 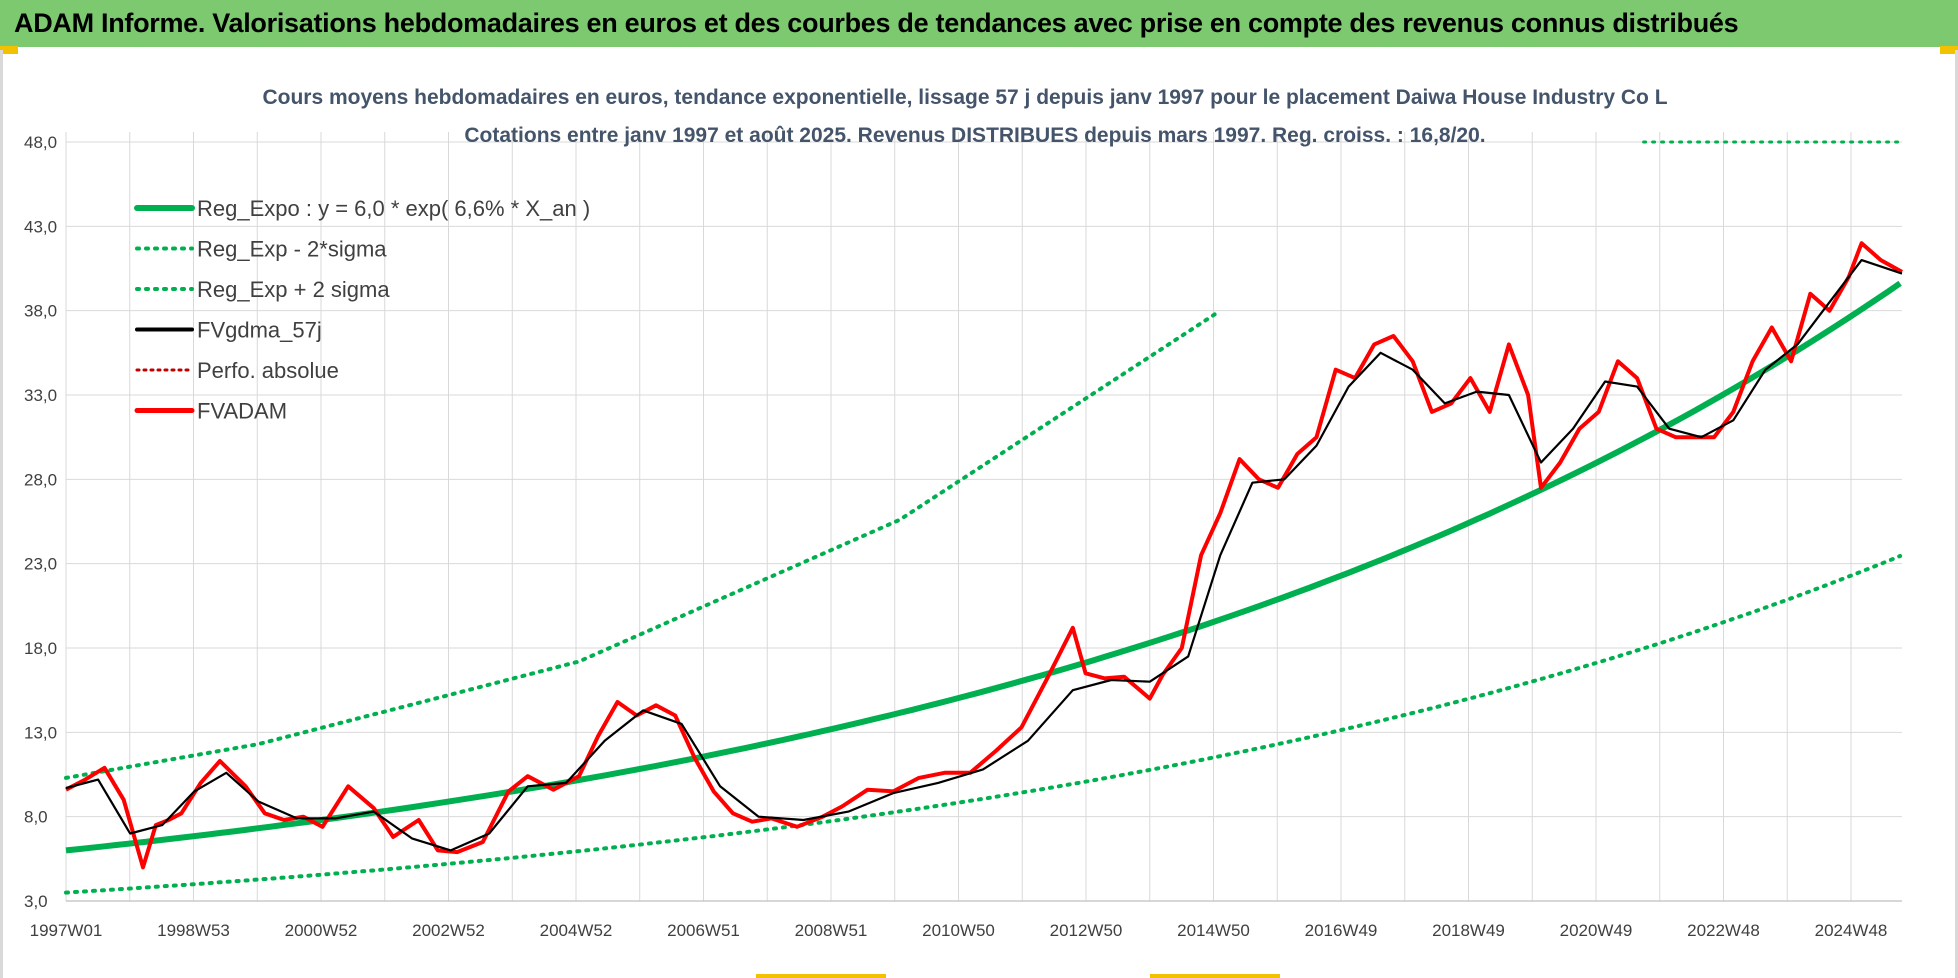 I want to click on y-tick-label: 23,0, so click(x=40, y=564).